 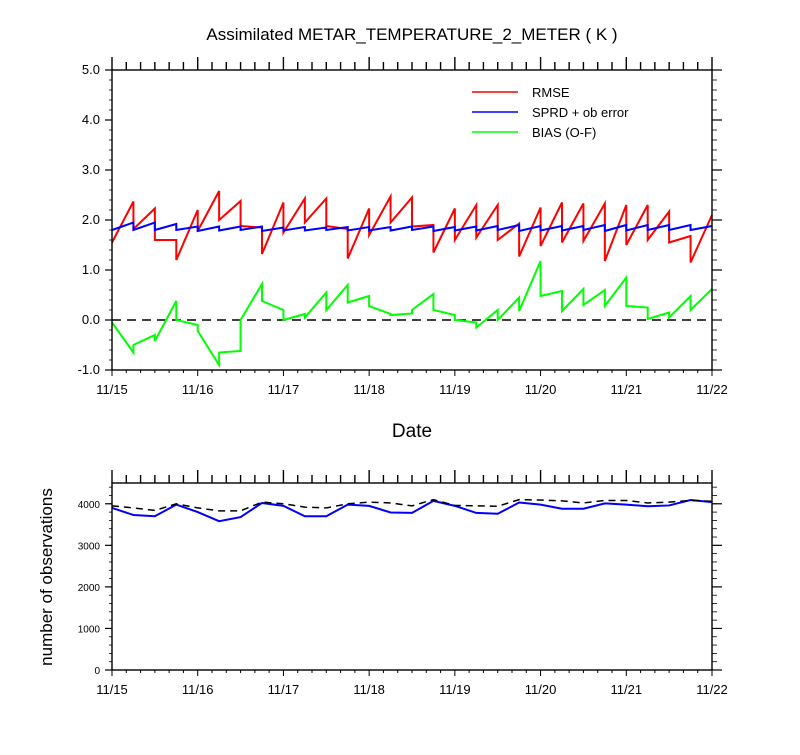 I want to click on y-tick-label: 2.0, so click(x=91, y=219).